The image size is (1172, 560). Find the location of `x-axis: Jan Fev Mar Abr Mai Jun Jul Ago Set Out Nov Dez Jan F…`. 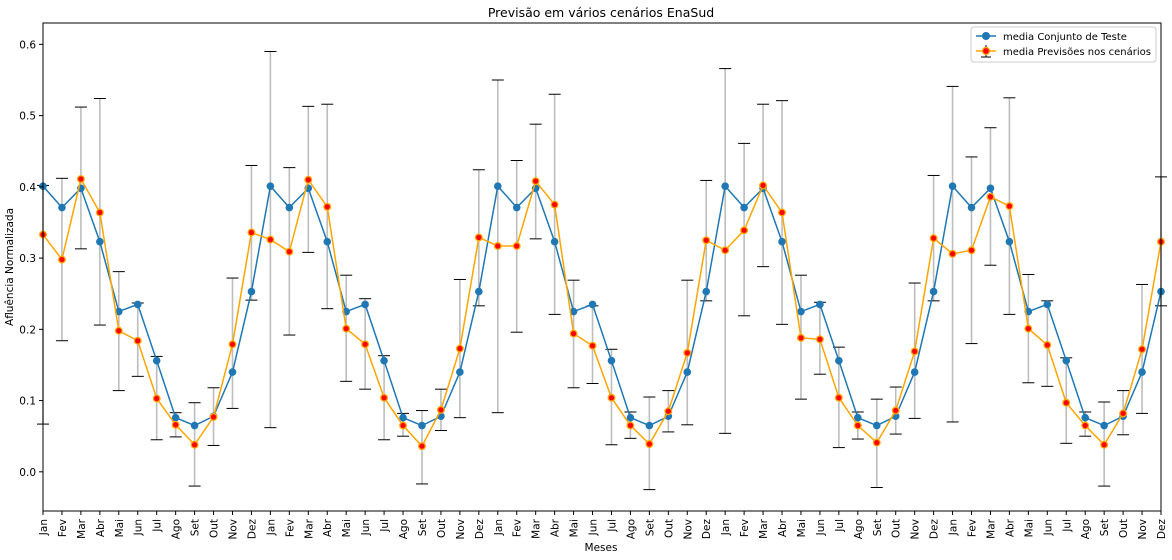

x-axis: Jan Fev Mar Abr Mai Jun Jul Ago Set Out Nov Dez Jan F… is located at coordinates (603, 525).